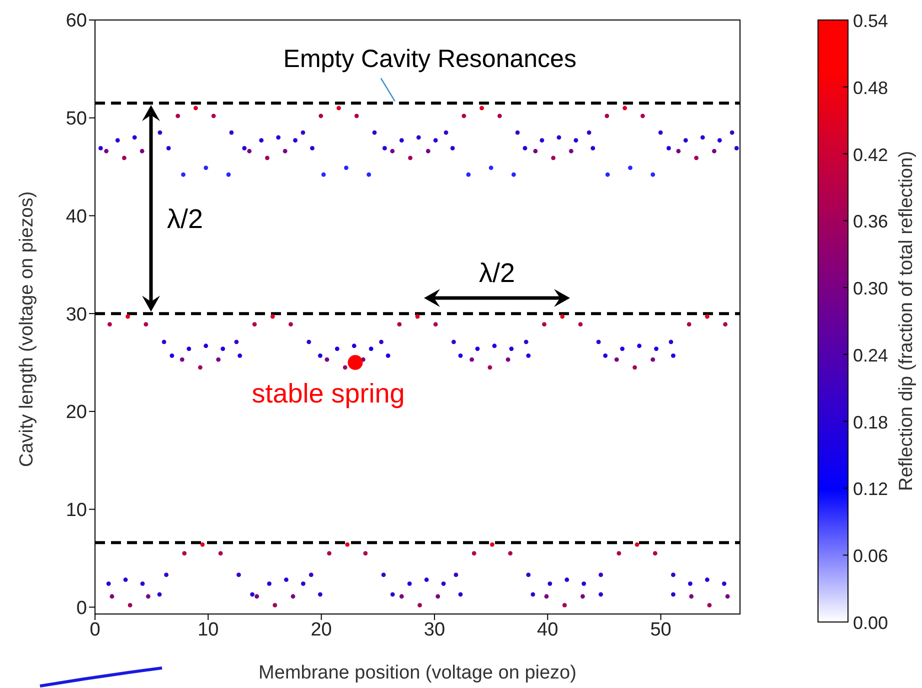 The image size is (922, 688). I want to click on color-bar-label: 0.18, so click(870, 422).